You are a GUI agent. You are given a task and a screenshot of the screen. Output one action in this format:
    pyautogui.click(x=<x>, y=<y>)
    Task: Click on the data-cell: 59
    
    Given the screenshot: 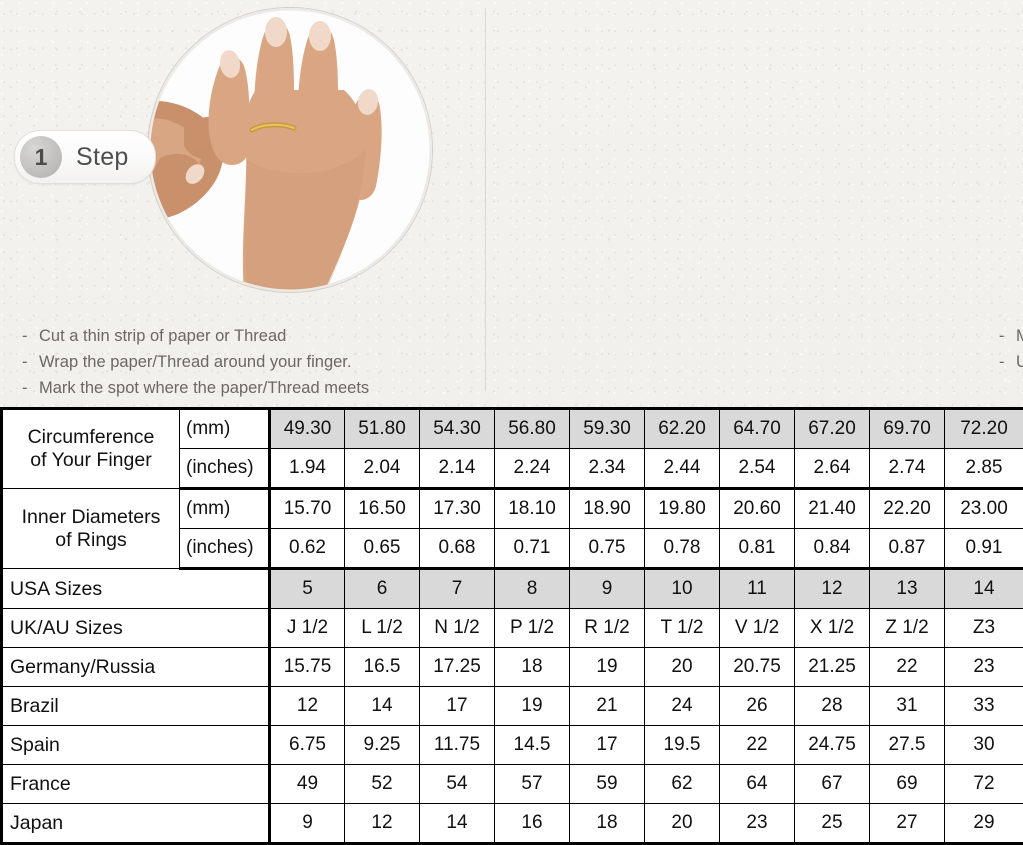 What is the action you would take?
    pyautogui.click(x=607, y=784)
    